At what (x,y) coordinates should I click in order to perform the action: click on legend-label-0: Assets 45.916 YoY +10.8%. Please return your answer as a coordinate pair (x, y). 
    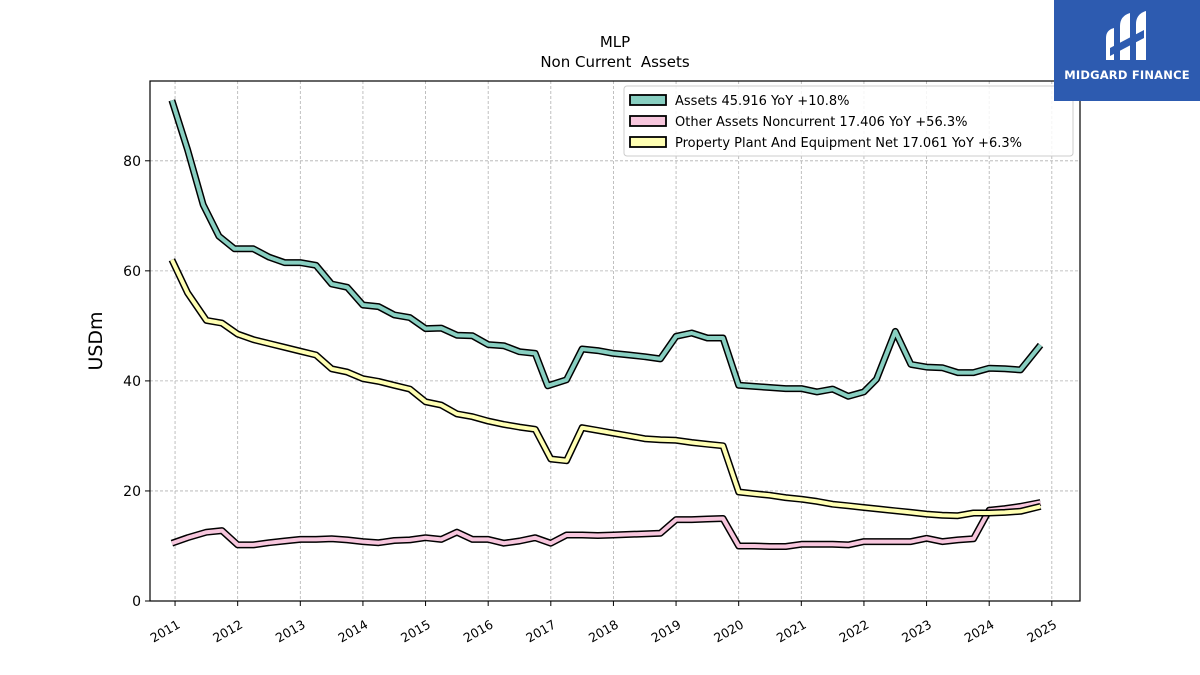
    Looking at the image, I should click on (762, 101).